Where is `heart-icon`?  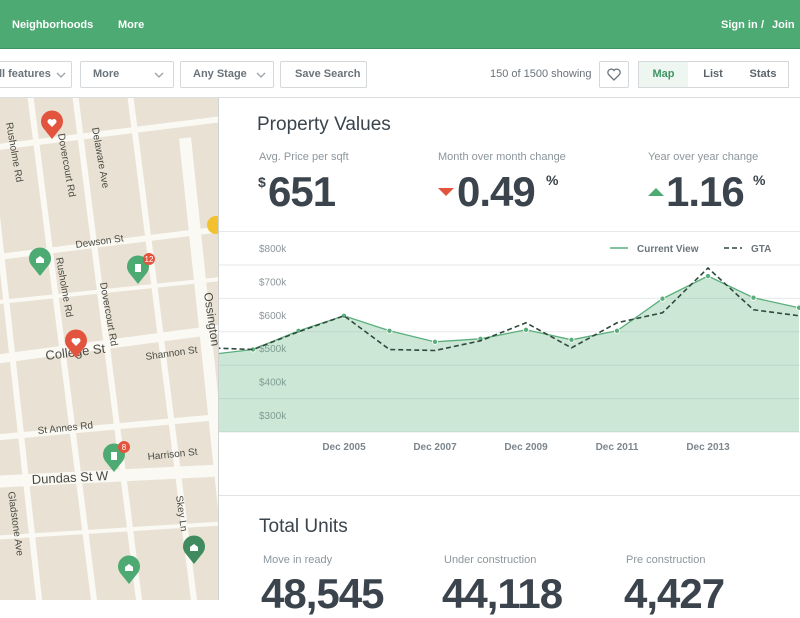 heart-icon is located at coordinates (614, 74).